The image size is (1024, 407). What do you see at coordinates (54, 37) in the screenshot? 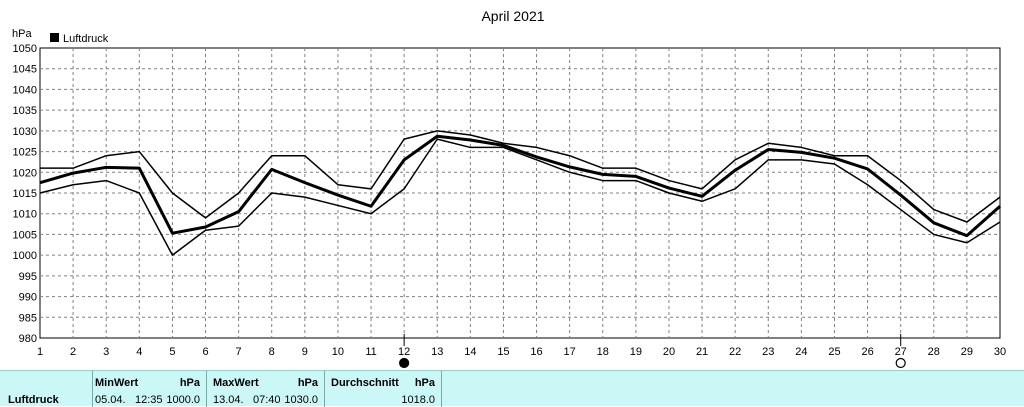
I see `legend-swatch` at bounding box center [54, 37].